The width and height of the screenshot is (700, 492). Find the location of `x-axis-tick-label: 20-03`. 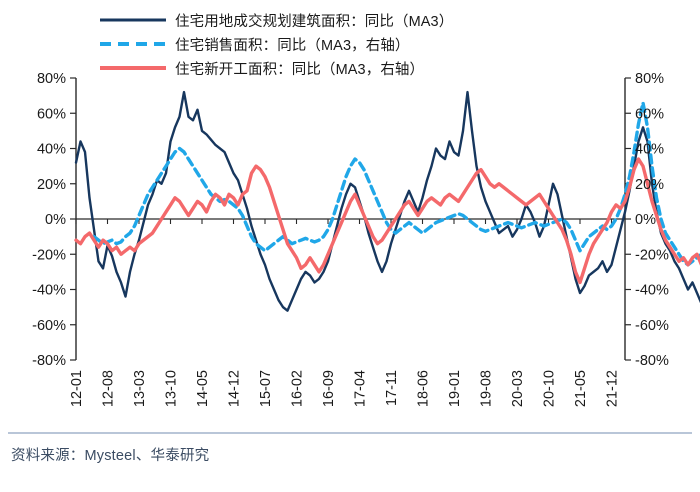

x-axis-tick-label: 20-03 is located at coordinates (518, 388).